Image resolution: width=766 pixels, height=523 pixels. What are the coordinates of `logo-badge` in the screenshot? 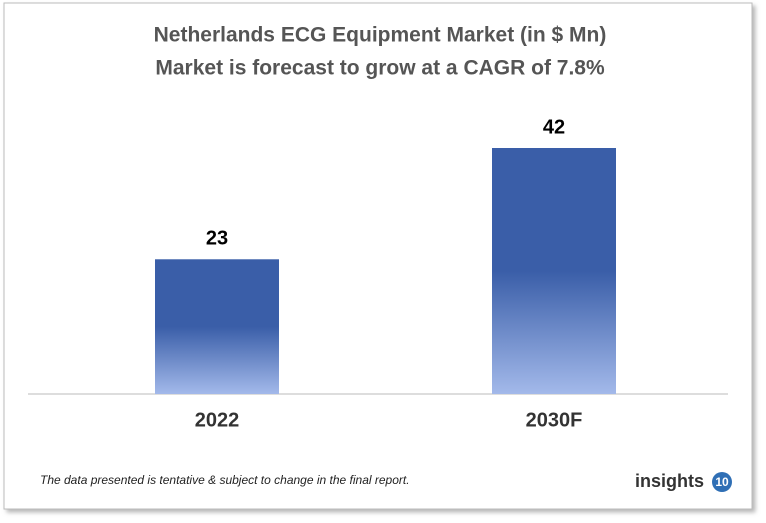 It's located at (722, 482).